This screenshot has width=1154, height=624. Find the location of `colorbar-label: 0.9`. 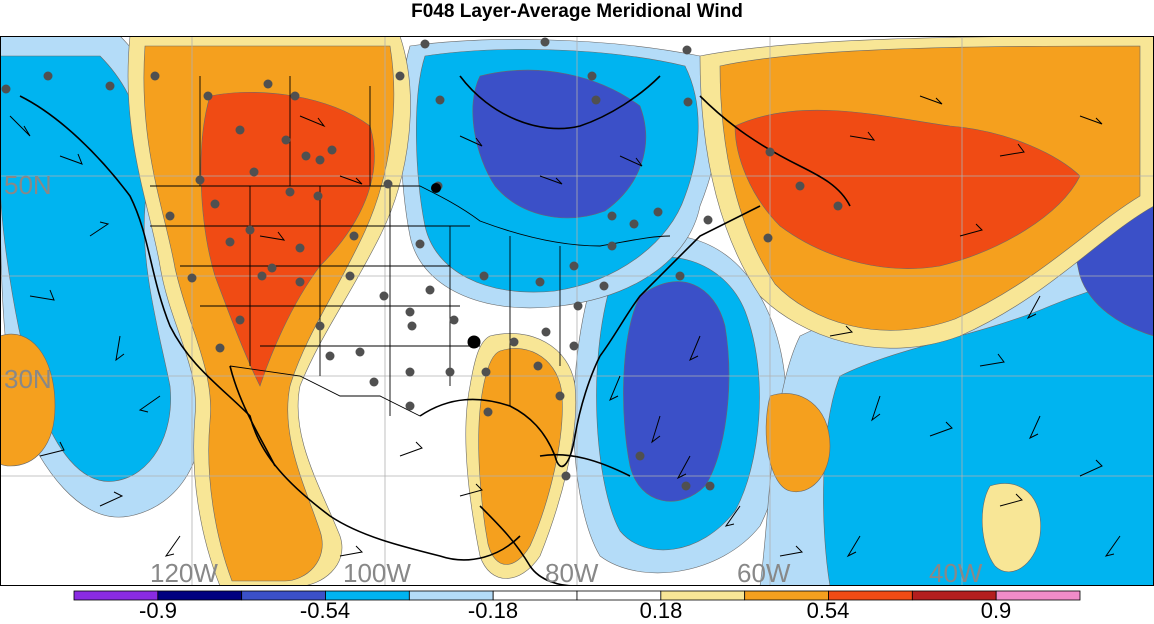

colorbar-label: 0.9 is located at coordinates (996, 610).